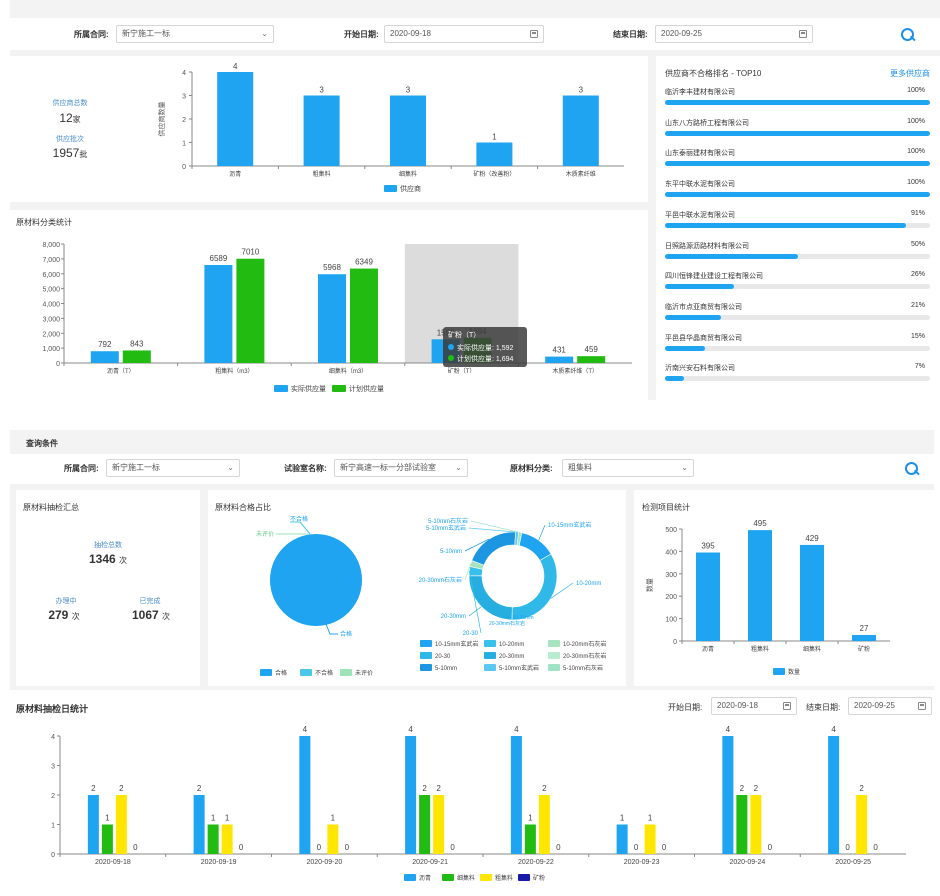 This screenshot has width=940, height=896. I want to click on data-label: 1, so click(333, 818).